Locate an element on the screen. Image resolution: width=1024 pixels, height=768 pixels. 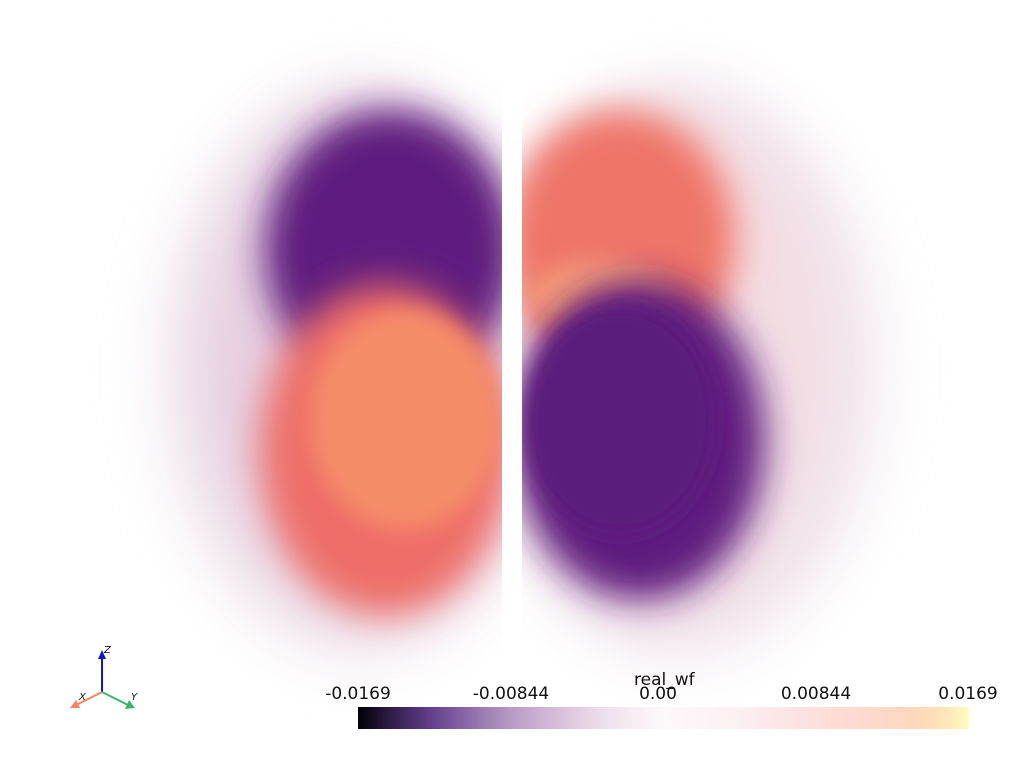
x-axis-line is located at coordinates (89, 698).